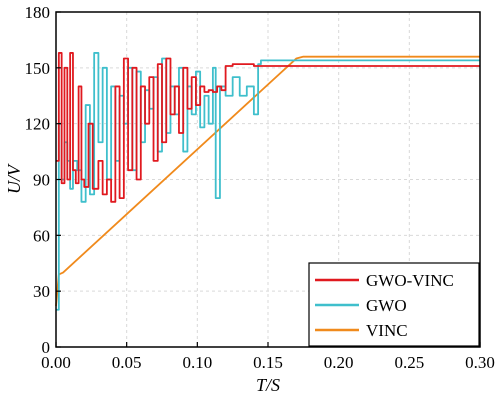  I want to click on x-tick-label: 0.25, so click(409, 362).